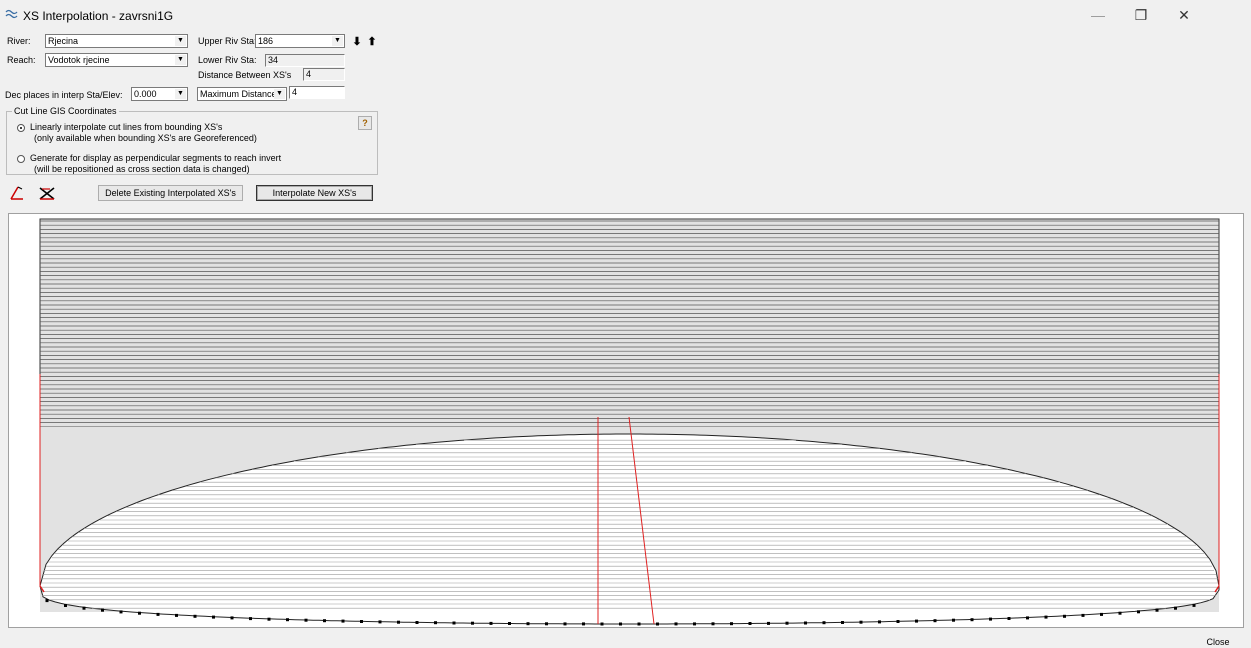  Describe the element at coordinates (170, 193) in the screenshot. I see `delete-interpolated-button: Delete Existing Interpolated XS's` at that location.